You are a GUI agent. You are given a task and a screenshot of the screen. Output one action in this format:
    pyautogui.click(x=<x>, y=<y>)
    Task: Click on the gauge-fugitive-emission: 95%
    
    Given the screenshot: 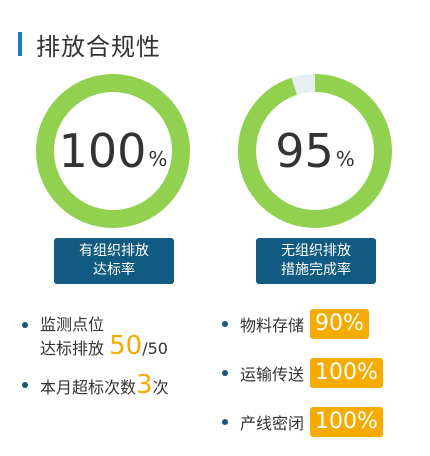 What is the action you would take?
    pyautogui.click(x=315, y=151)
    